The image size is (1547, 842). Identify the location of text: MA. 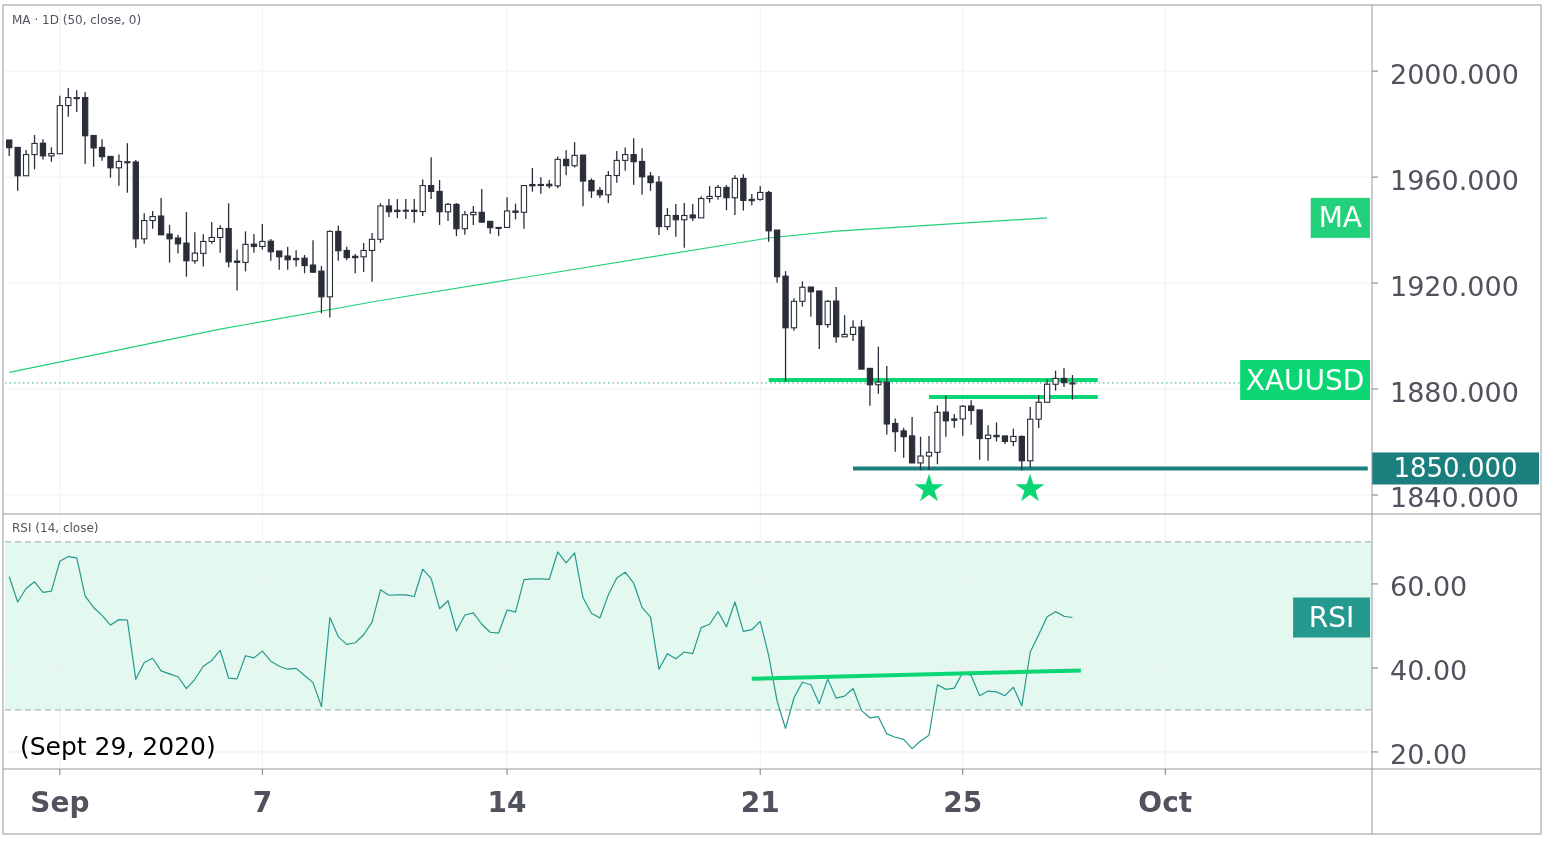
(1340, 218).